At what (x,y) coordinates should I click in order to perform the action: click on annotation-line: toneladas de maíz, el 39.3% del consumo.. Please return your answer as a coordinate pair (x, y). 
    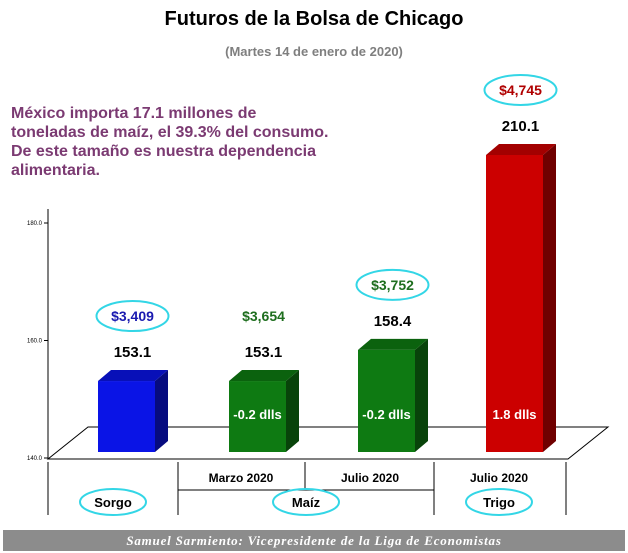
    Looking at the image, I should click on (170, 132).